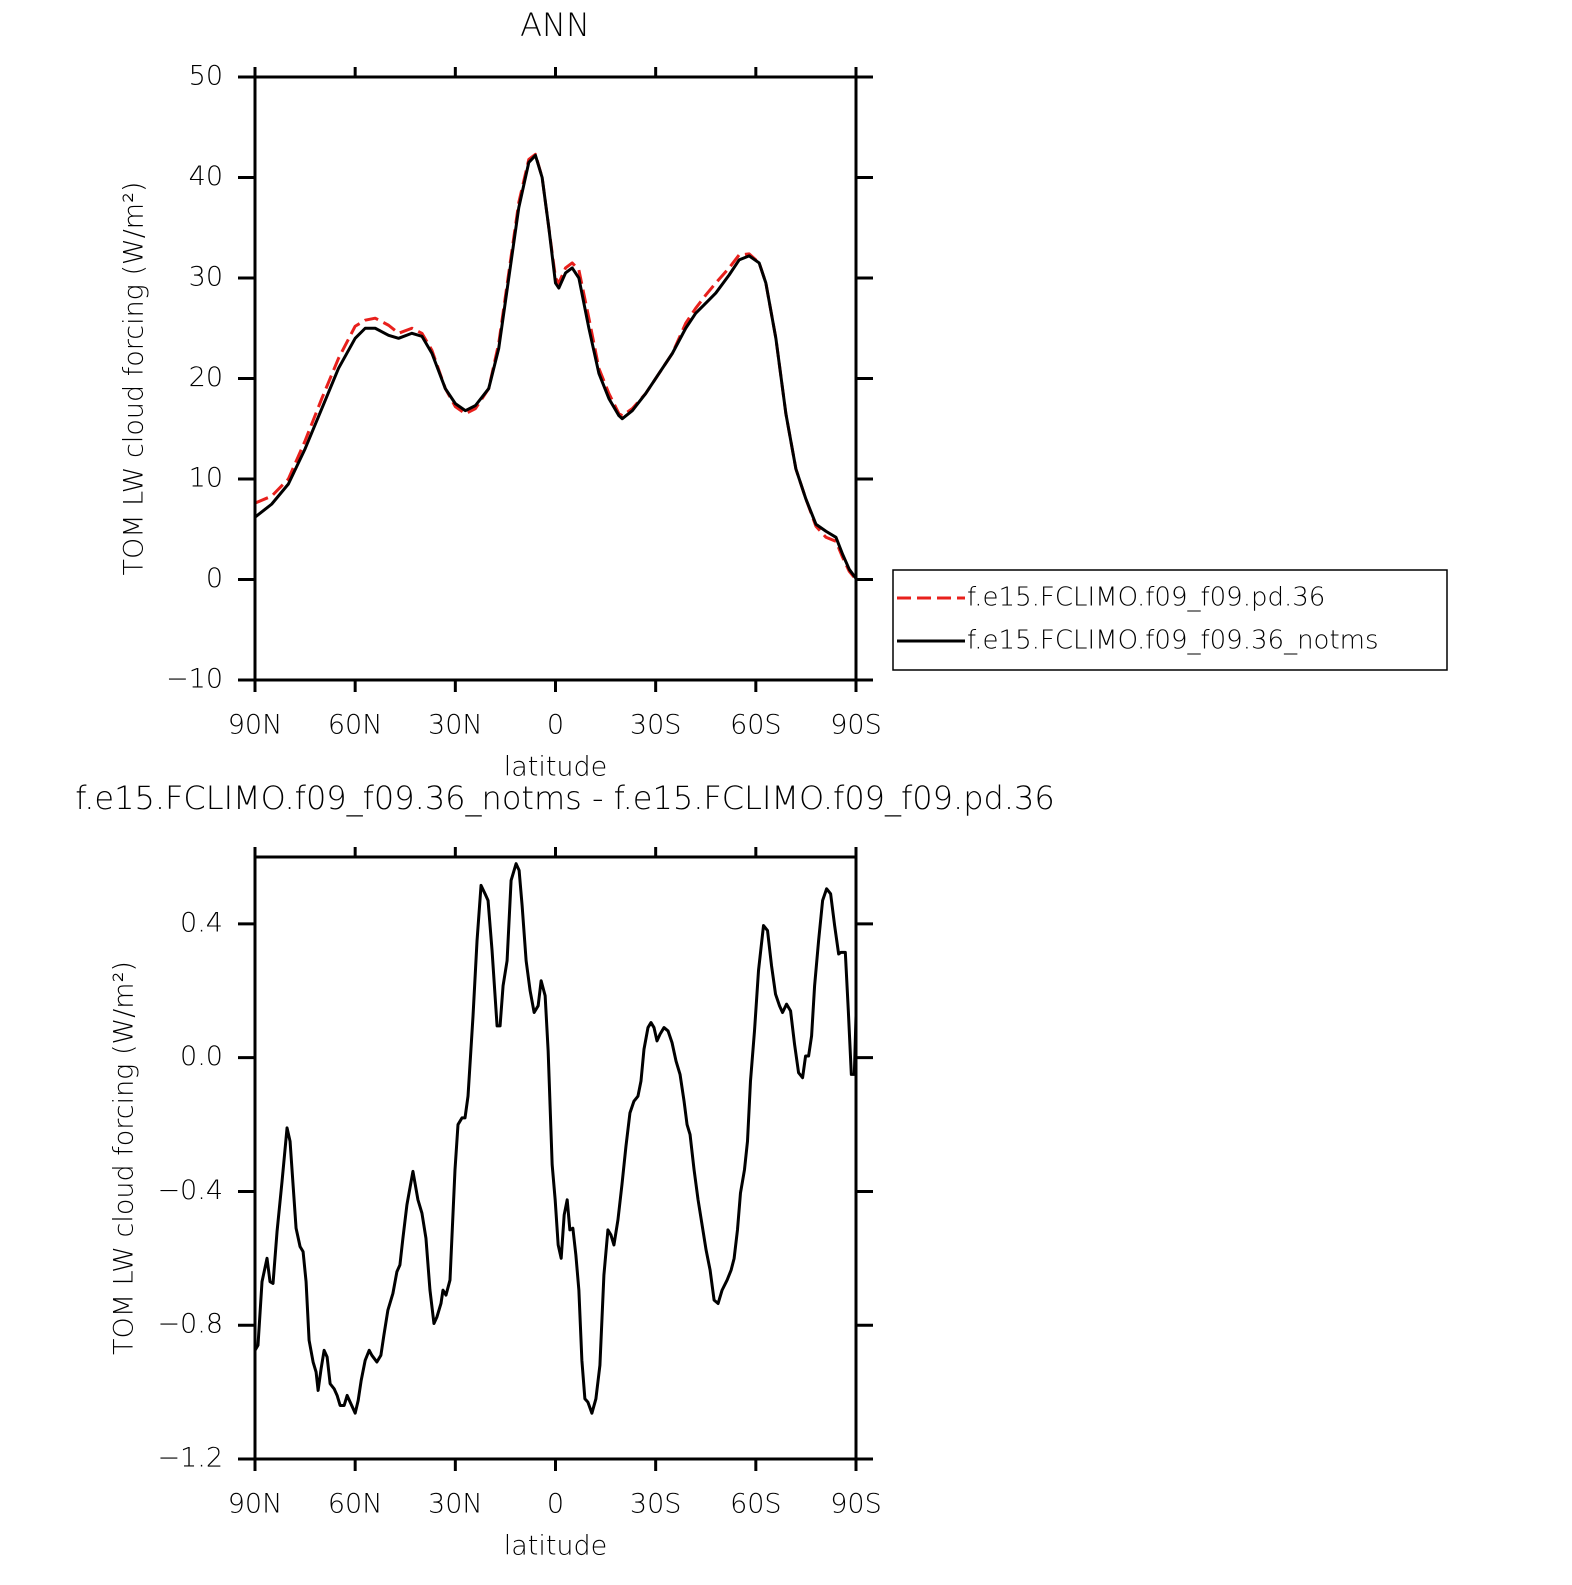  Describe the element at coordinates (206, 277) in the screenshot. I see `y-tick-label: 30` at that location.